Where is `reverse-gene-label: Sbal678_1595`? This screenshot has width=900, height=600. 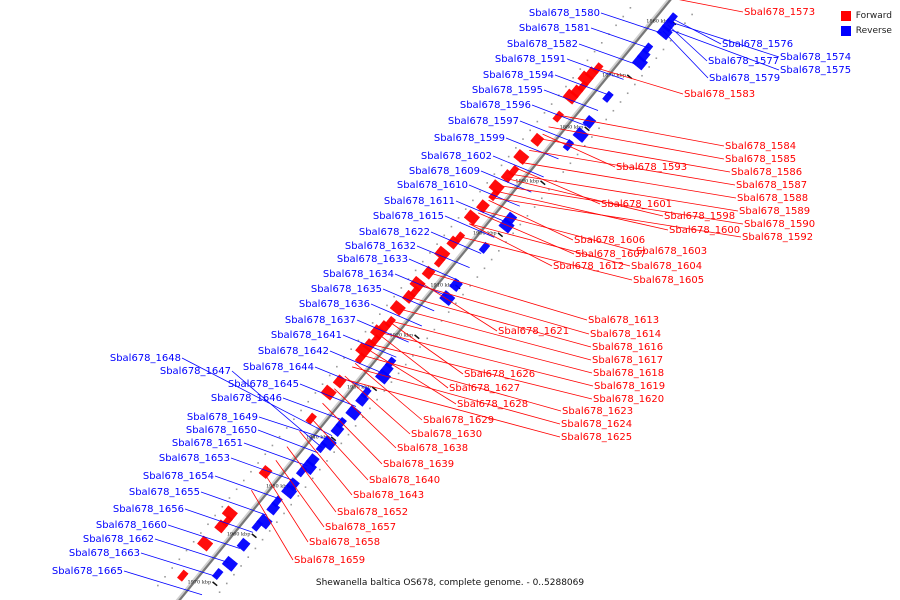 reverse-gene-label: Sbal678_1595 is located at coordinates (507, 90).